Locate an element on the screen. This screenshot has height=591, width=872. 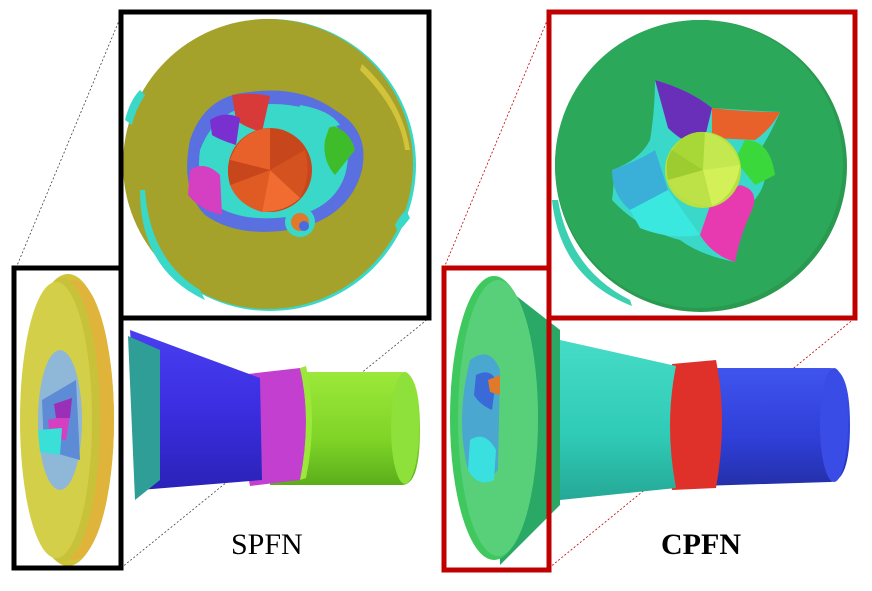
spfn-screw-shaft is located at coordinates (274, 415).